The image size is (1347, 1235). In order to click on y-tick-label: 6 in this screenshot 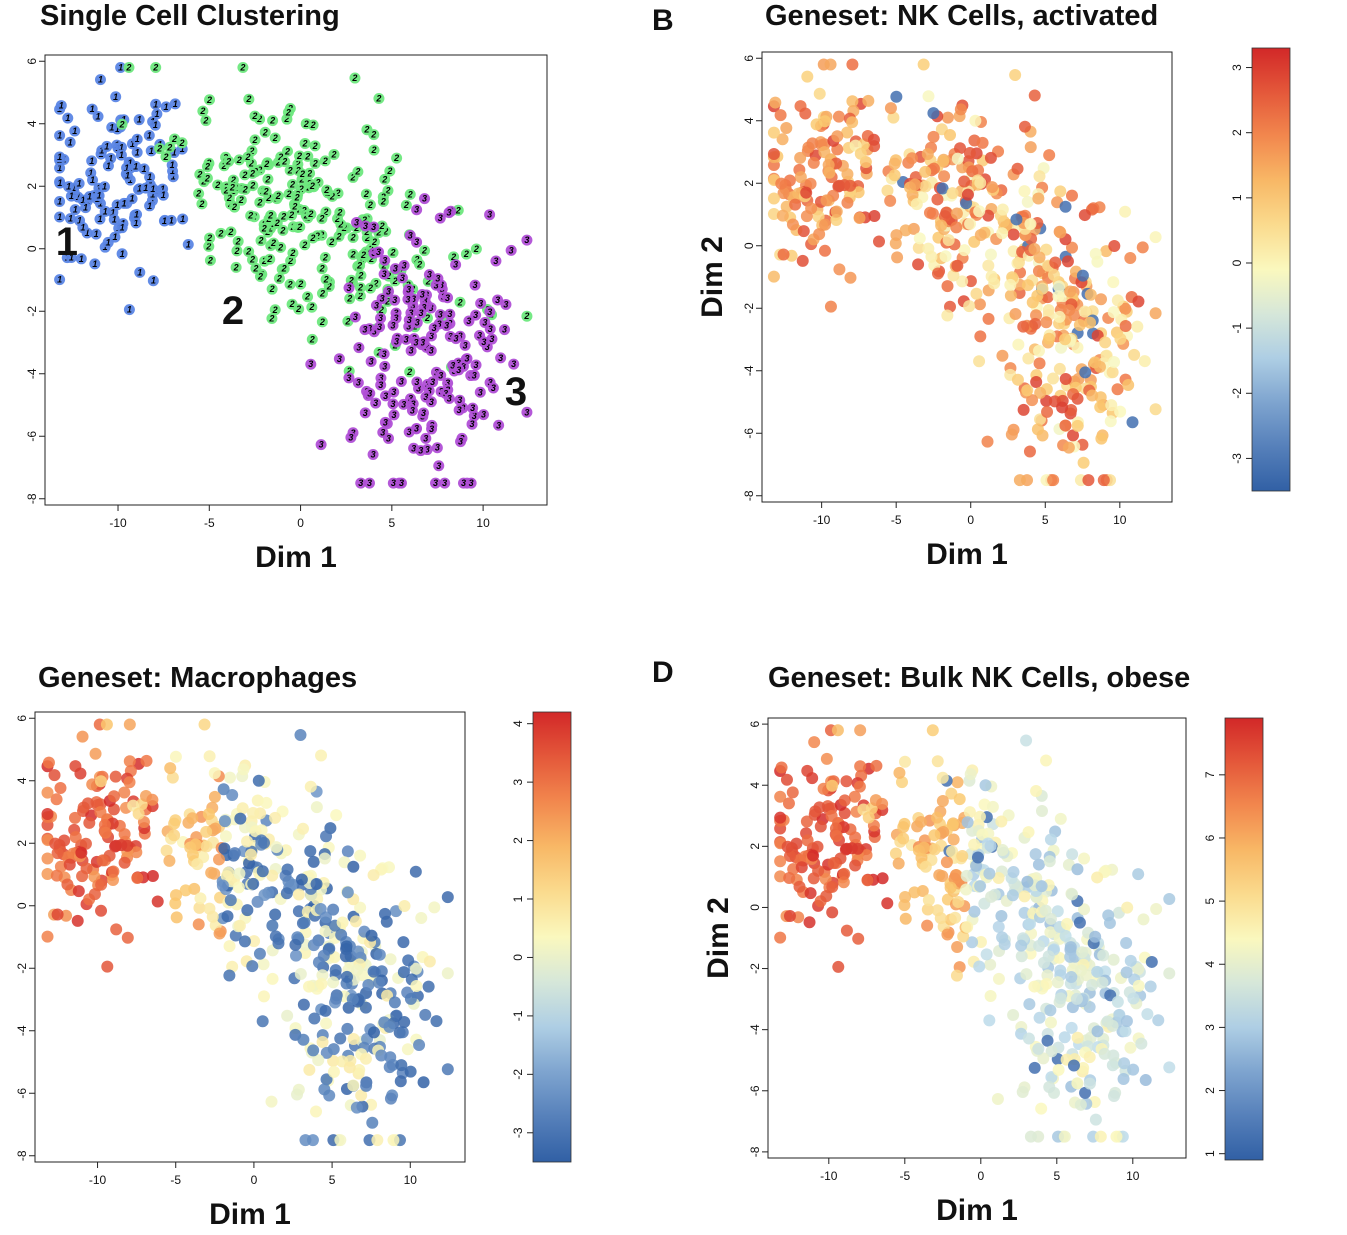, I will do `click(755, 723)`.